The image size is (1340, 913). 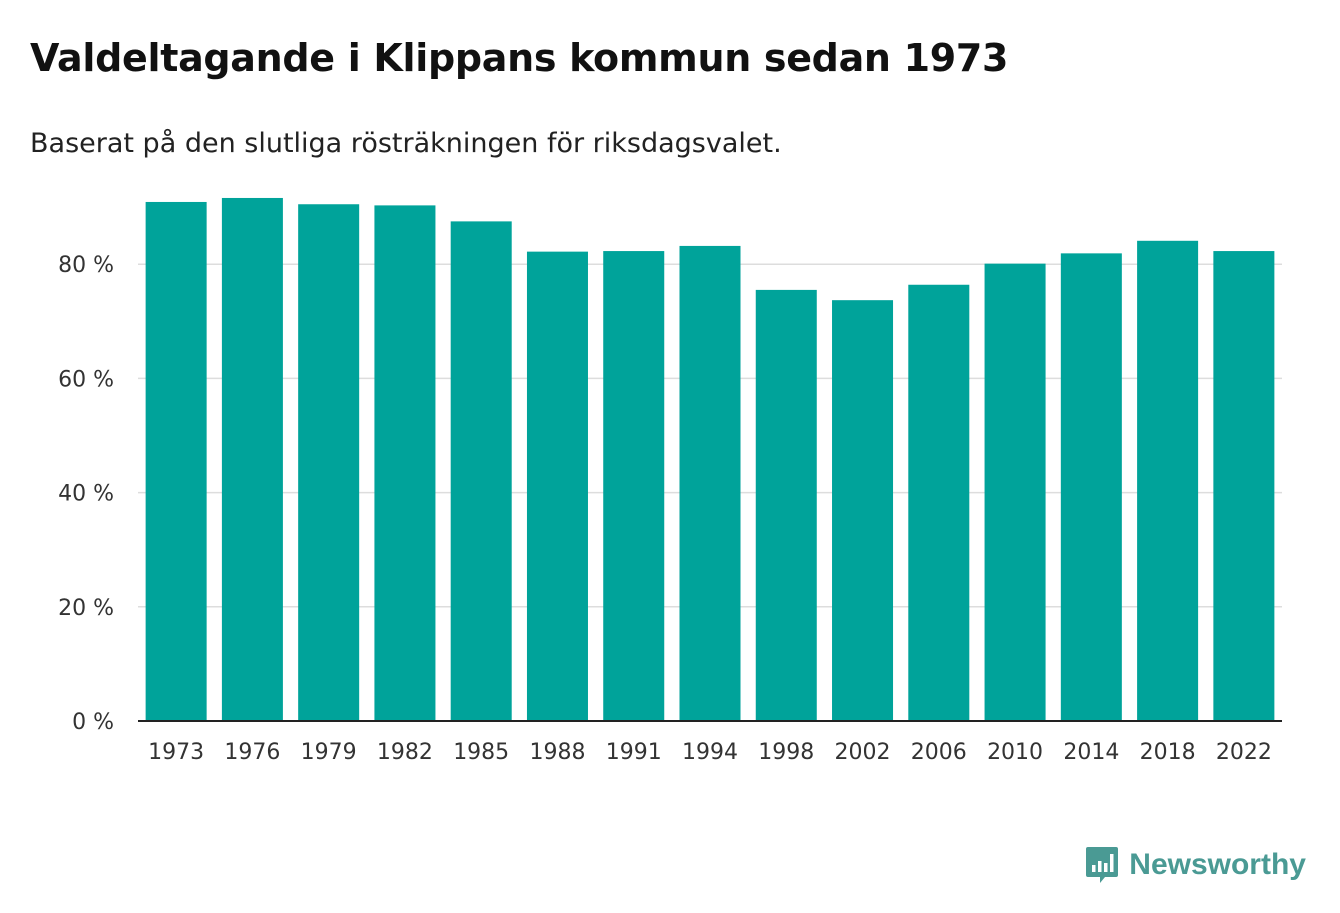 What do you see at coordinates (86, 379) in the screenshot?
I see `y-tick-label: 60 %` at bounding box center [86, 379].